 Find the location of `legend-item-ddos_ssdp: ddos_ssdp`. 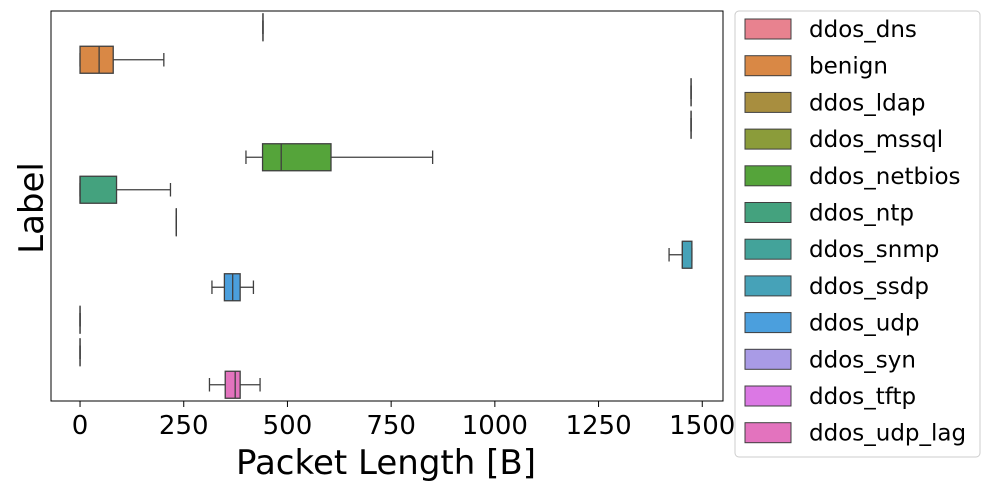

legend-item-ddos_ssdp: ddos_ssdp is located at coordinates (836, 287).